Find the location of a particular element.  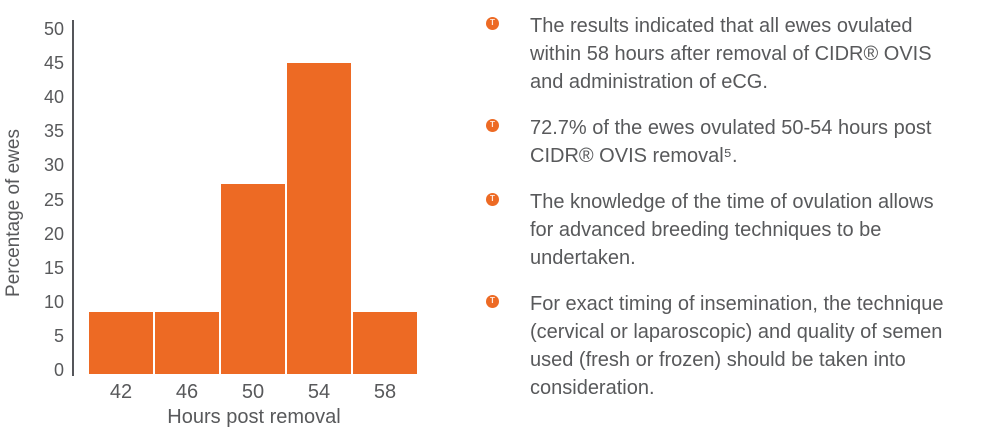

bar-42h is located at coordinates (121, 343).